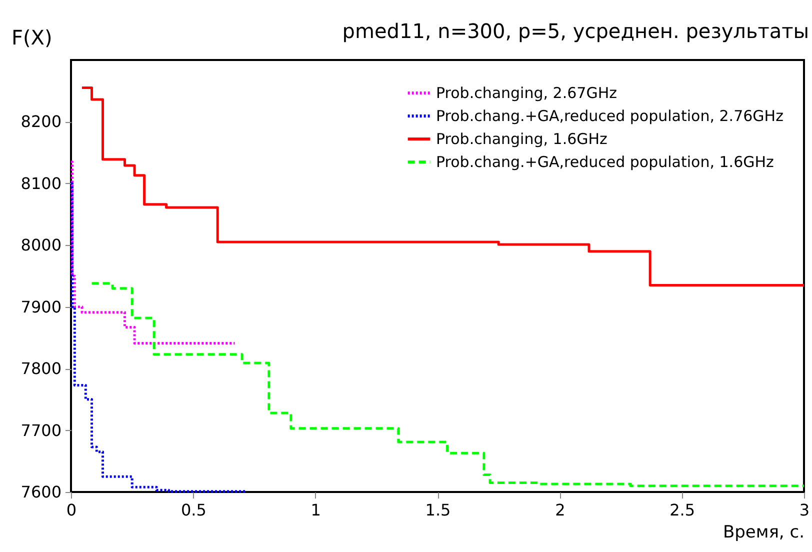  Describe the element at coordinates (315, 510) in the screenshot. I see `x-tick-label: 1` at that location.